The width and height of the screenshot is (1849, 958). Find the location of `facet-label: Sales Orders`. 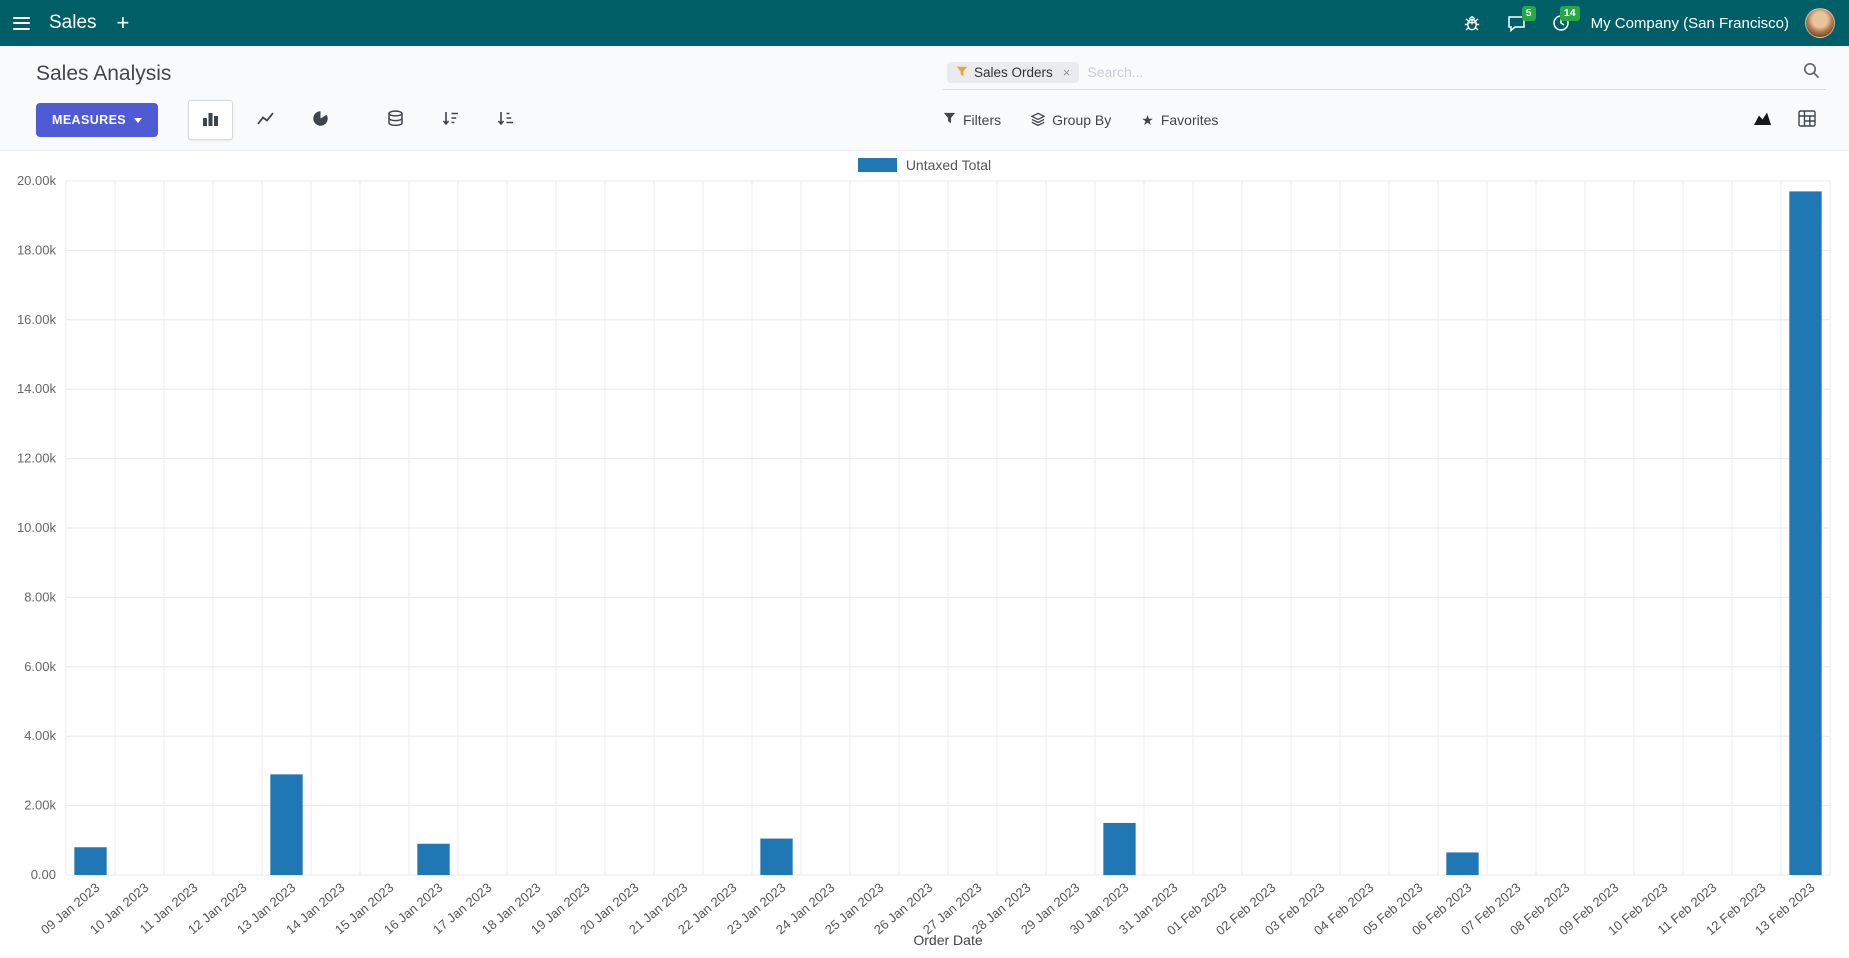

facet-label: Sales Orders is located at coordinates (1013, 72).